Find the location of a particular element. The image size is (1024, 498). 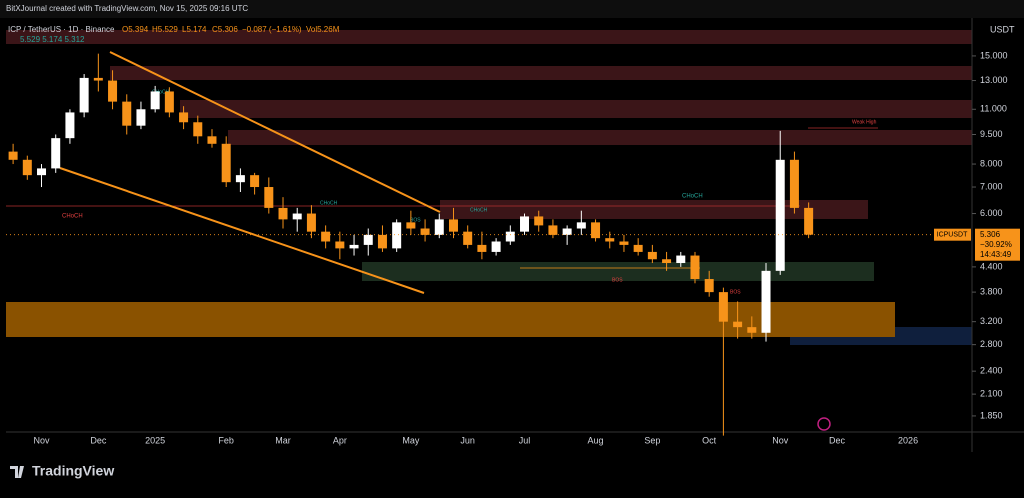

price-tag-value: 5.306 is located at coordinates (990, 234).